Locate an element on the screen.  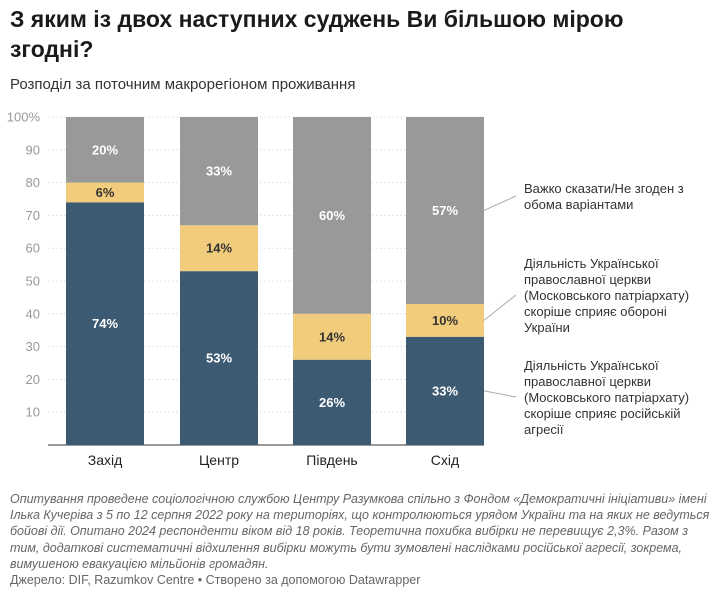
data-label: 20% is located at coordinates (105, 149).